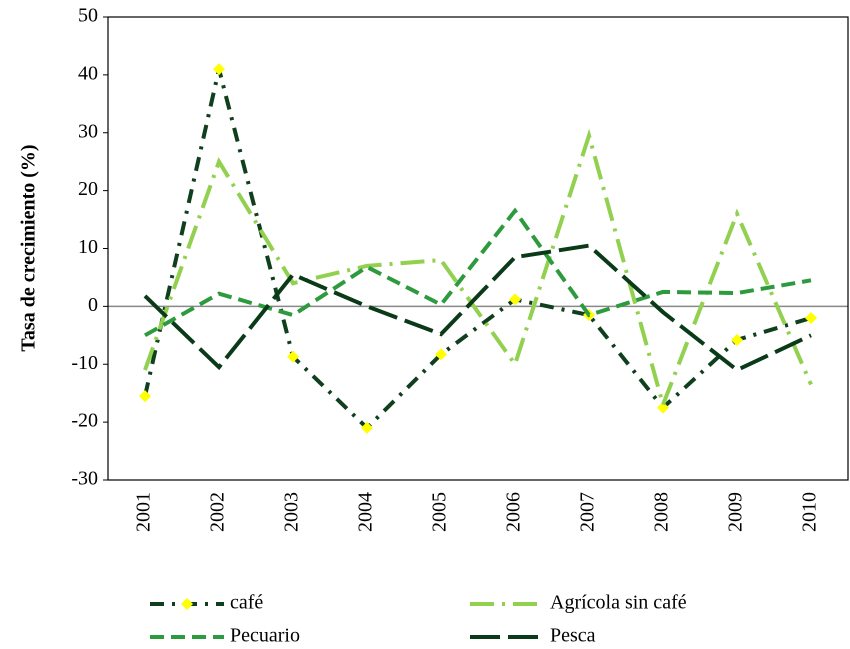 The width and height of the screenshot is (850, 649). Describe the element at coordinates (88, 247) in the screenshot. I see `y-tick-label: 10` at that location.